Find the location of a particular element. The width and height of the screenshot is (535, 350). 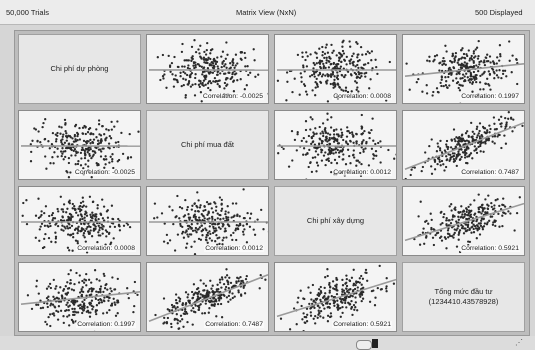

resize-grip-icon: ⋰ is located at coordinates (519, 342).